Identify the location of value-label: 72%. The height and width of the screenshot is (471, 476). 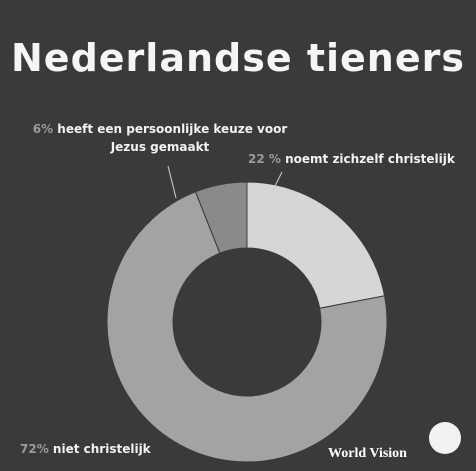
(34, 449).